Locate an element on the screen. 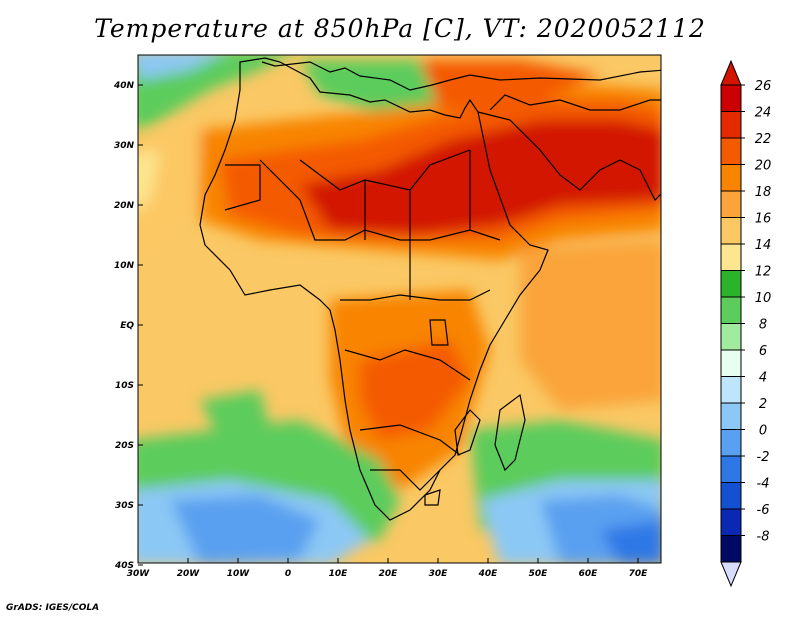  lat-tick-label: EQ is located at coordinates (127, 326).